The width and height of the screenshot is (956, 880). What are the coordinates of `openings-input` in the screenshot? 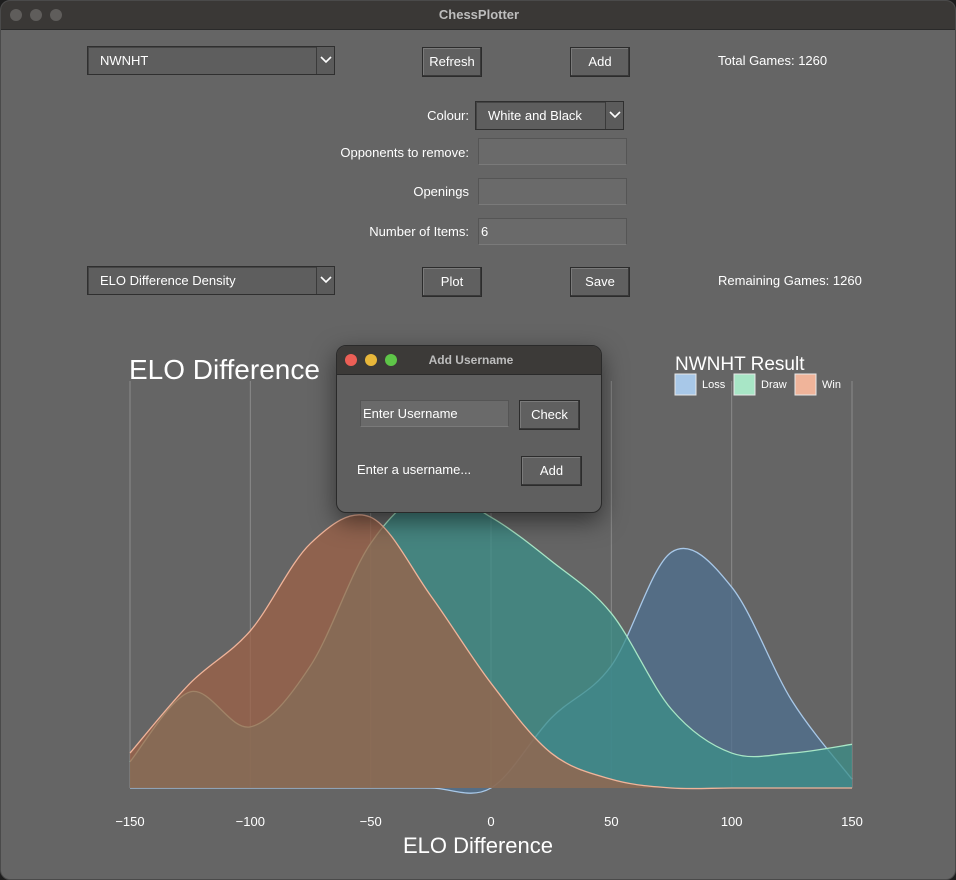 It's located at (552, 191).